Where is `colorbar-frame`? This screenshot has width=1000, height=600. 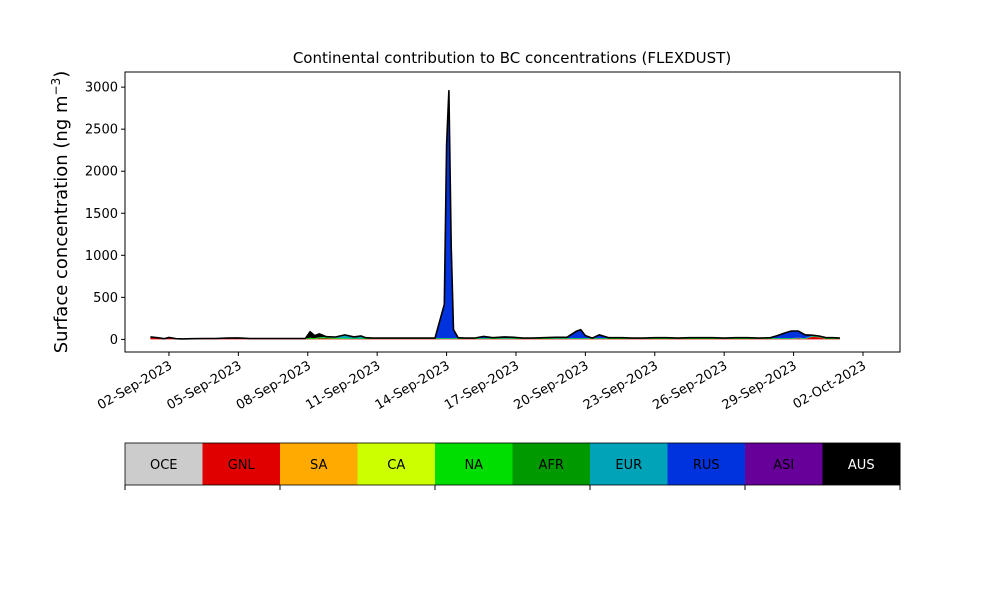 colorbar-frame is located at coordinates (512, 464).